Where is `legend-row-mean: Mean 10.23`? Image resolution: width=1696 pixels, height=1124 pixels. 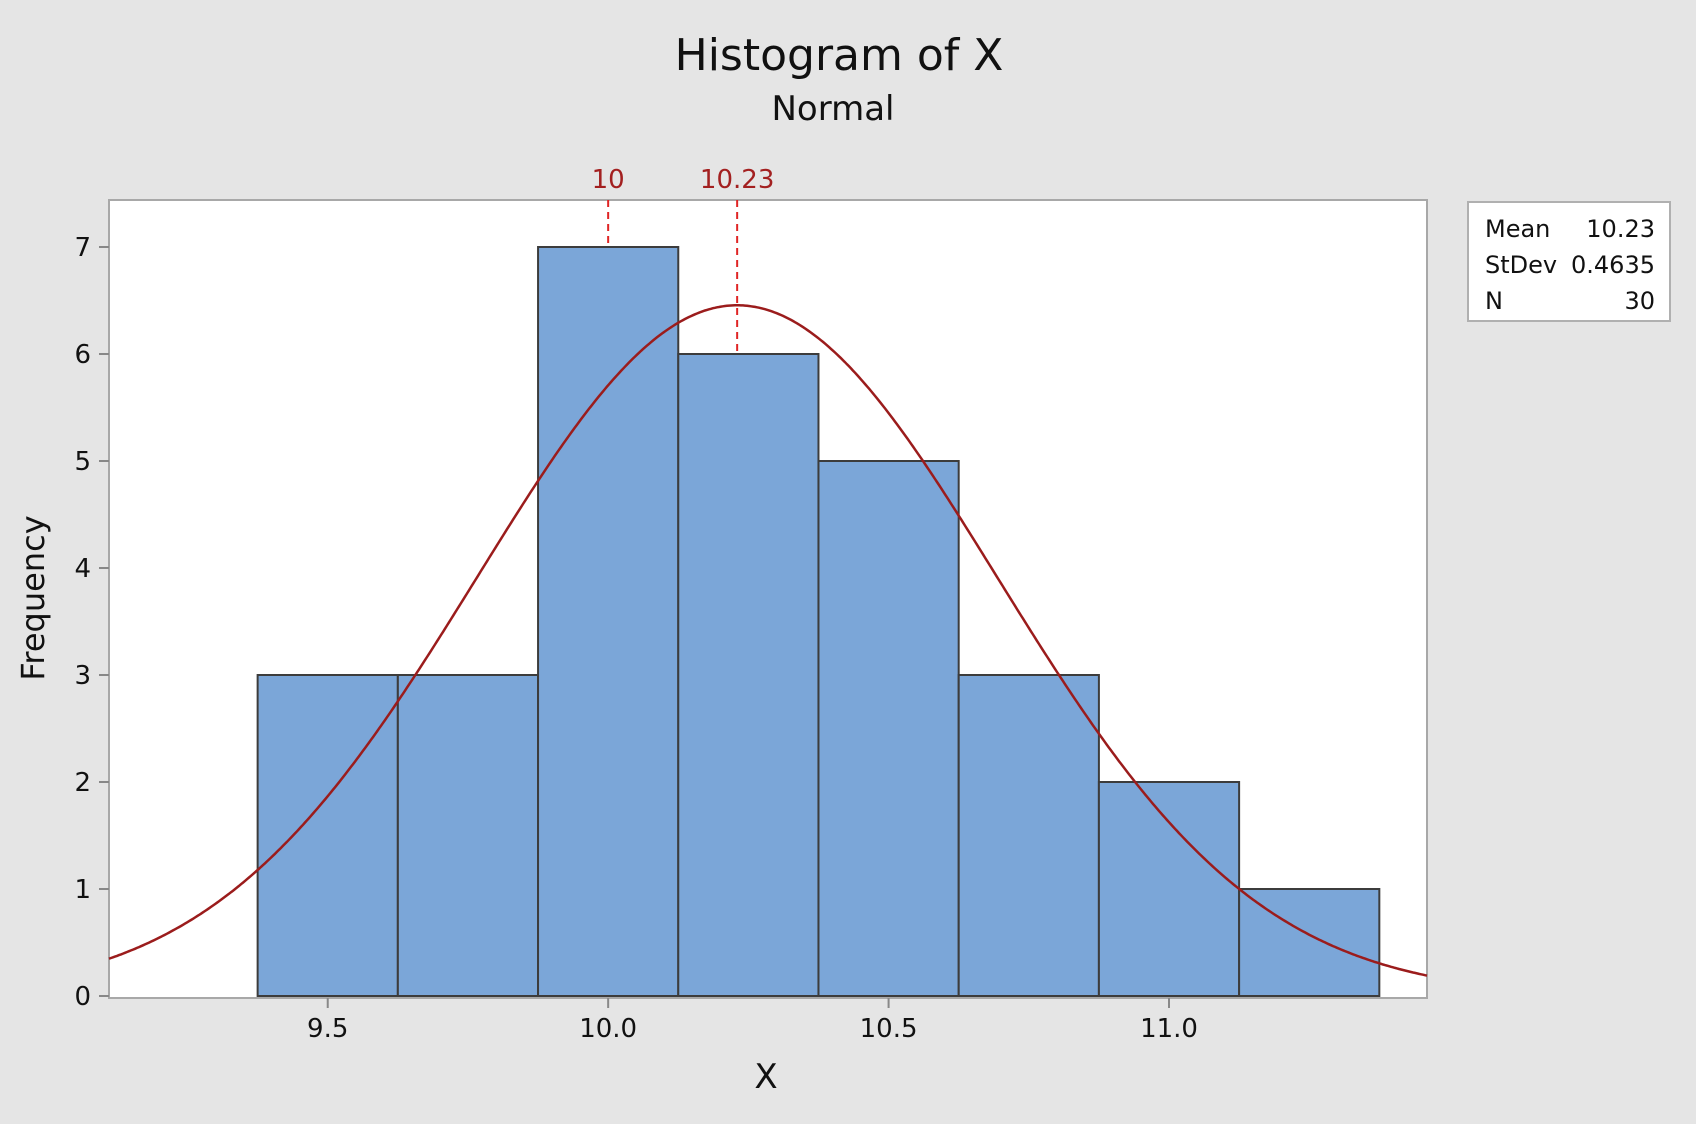 legend-row-mean: Mean 10.23 is located at coordinates (1570, 229).